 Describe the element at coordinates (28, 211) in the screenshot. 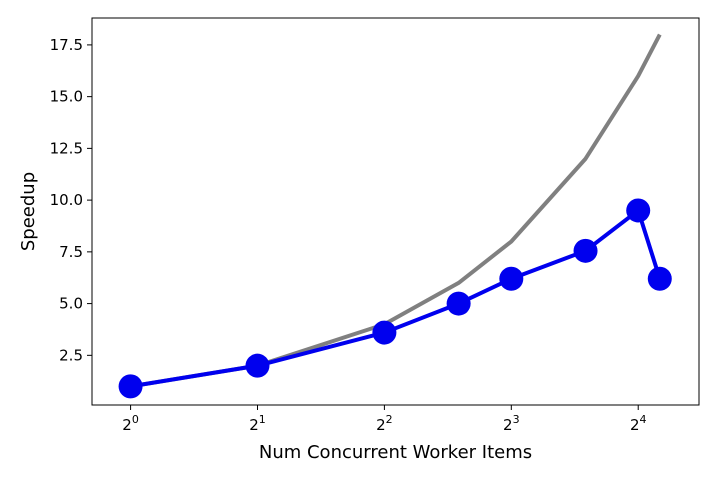

I see `y-axis-label: Speedup` at that location.